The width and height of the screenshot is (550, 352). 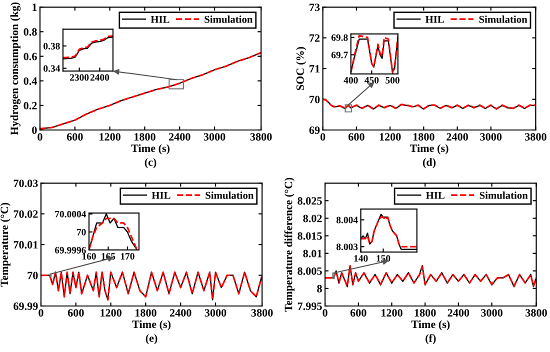 I want to click on y-tick-label: 70.01, so click(x=26, y=245).